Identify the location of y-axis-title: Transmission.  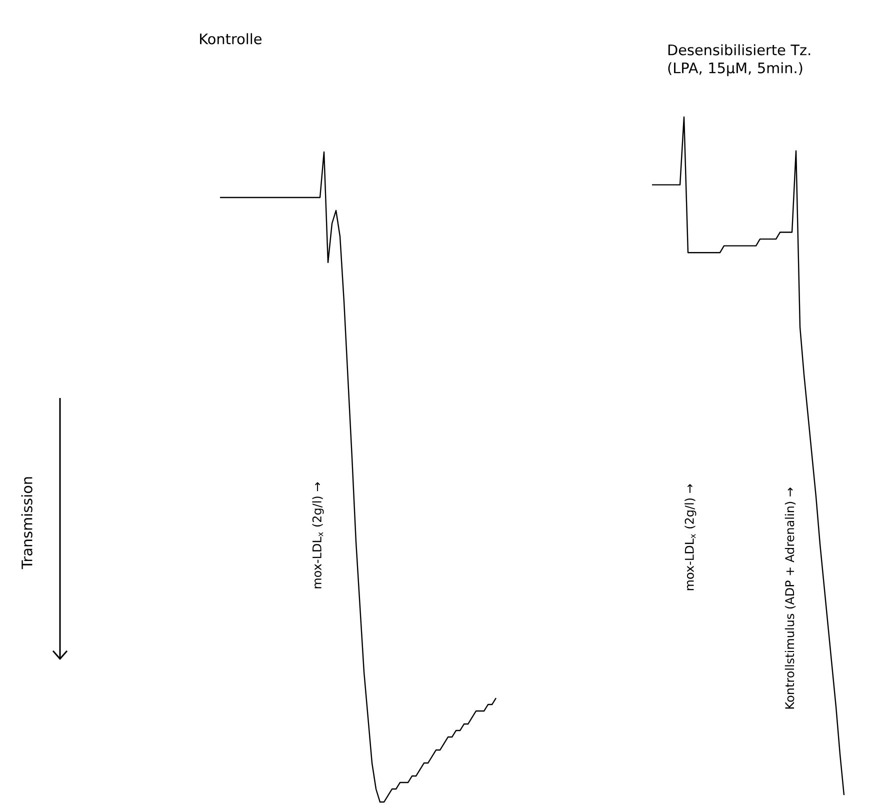
(26, 523).